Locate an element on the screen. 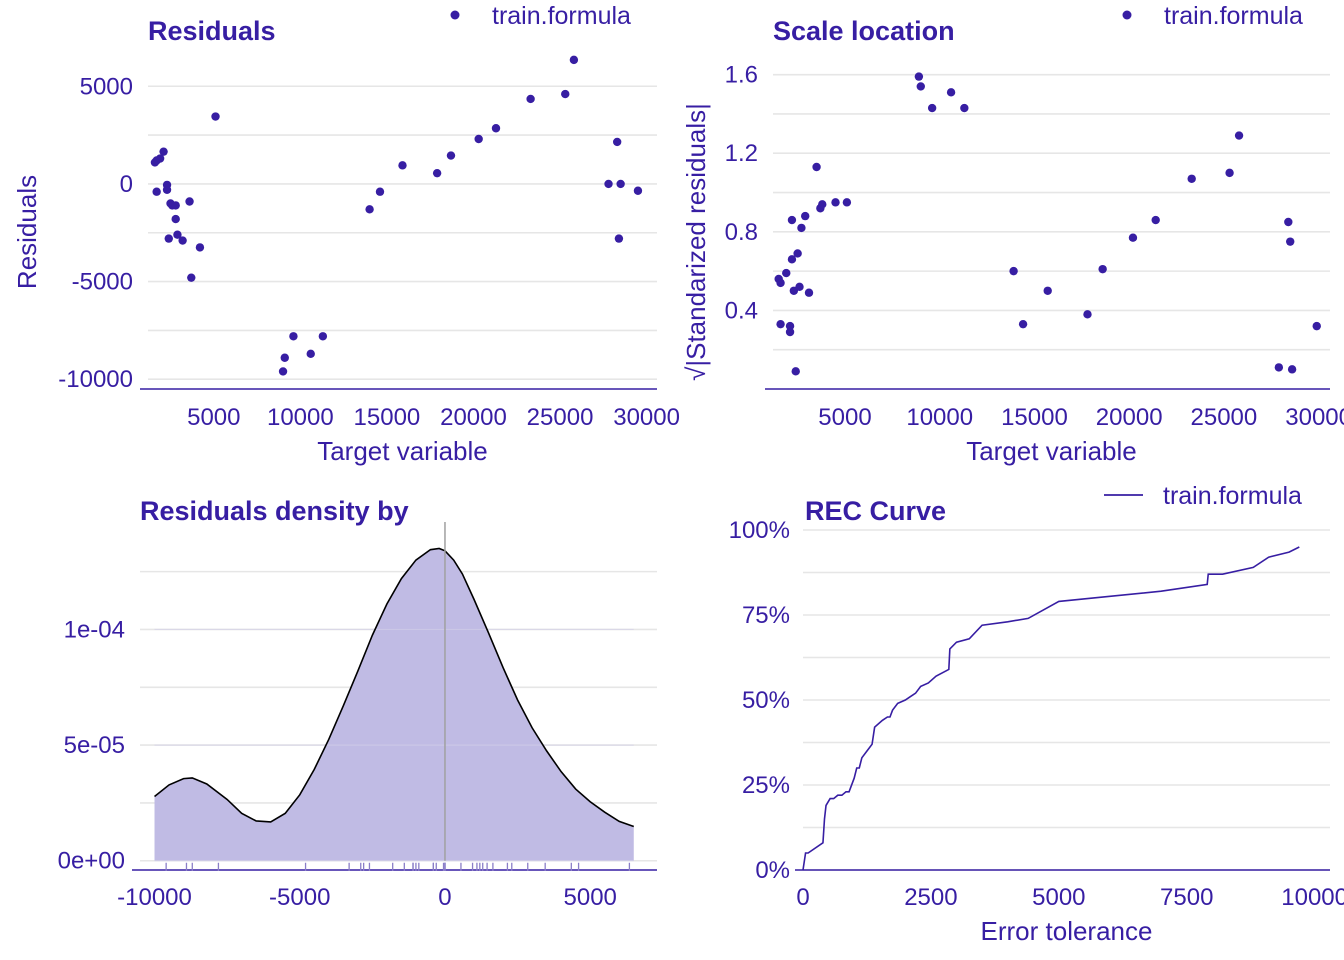  y-tick-label: 0e+00 is located at coordinates (91, 861).